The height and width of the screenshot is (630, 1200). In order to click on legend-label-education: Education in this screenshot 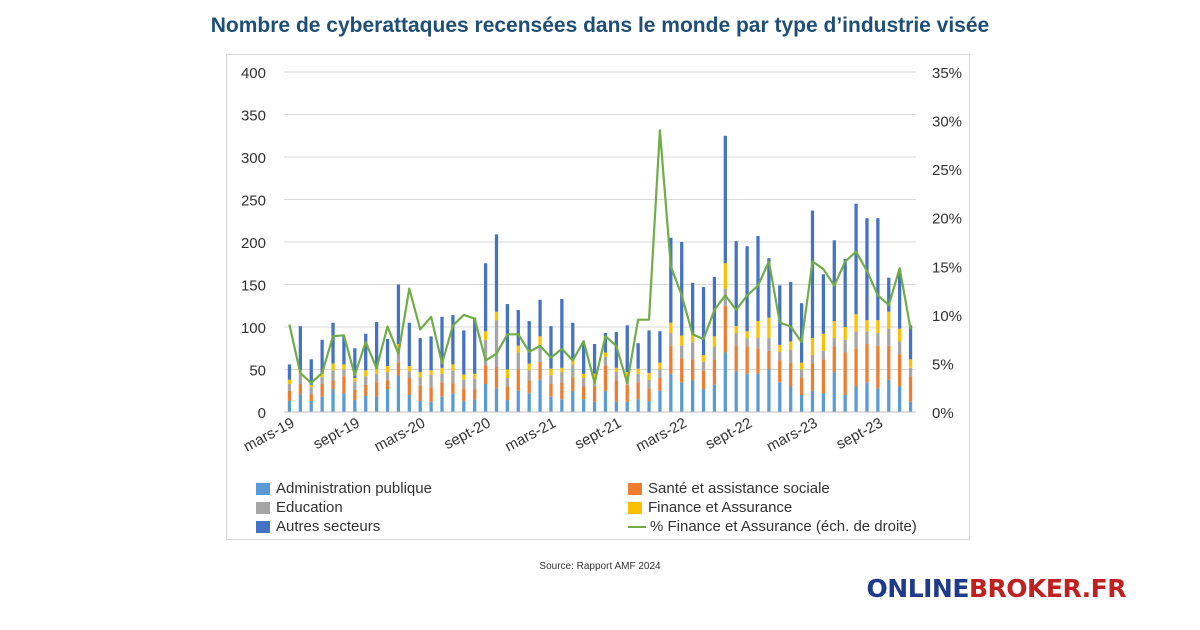, I will do `click(309, 507)`.